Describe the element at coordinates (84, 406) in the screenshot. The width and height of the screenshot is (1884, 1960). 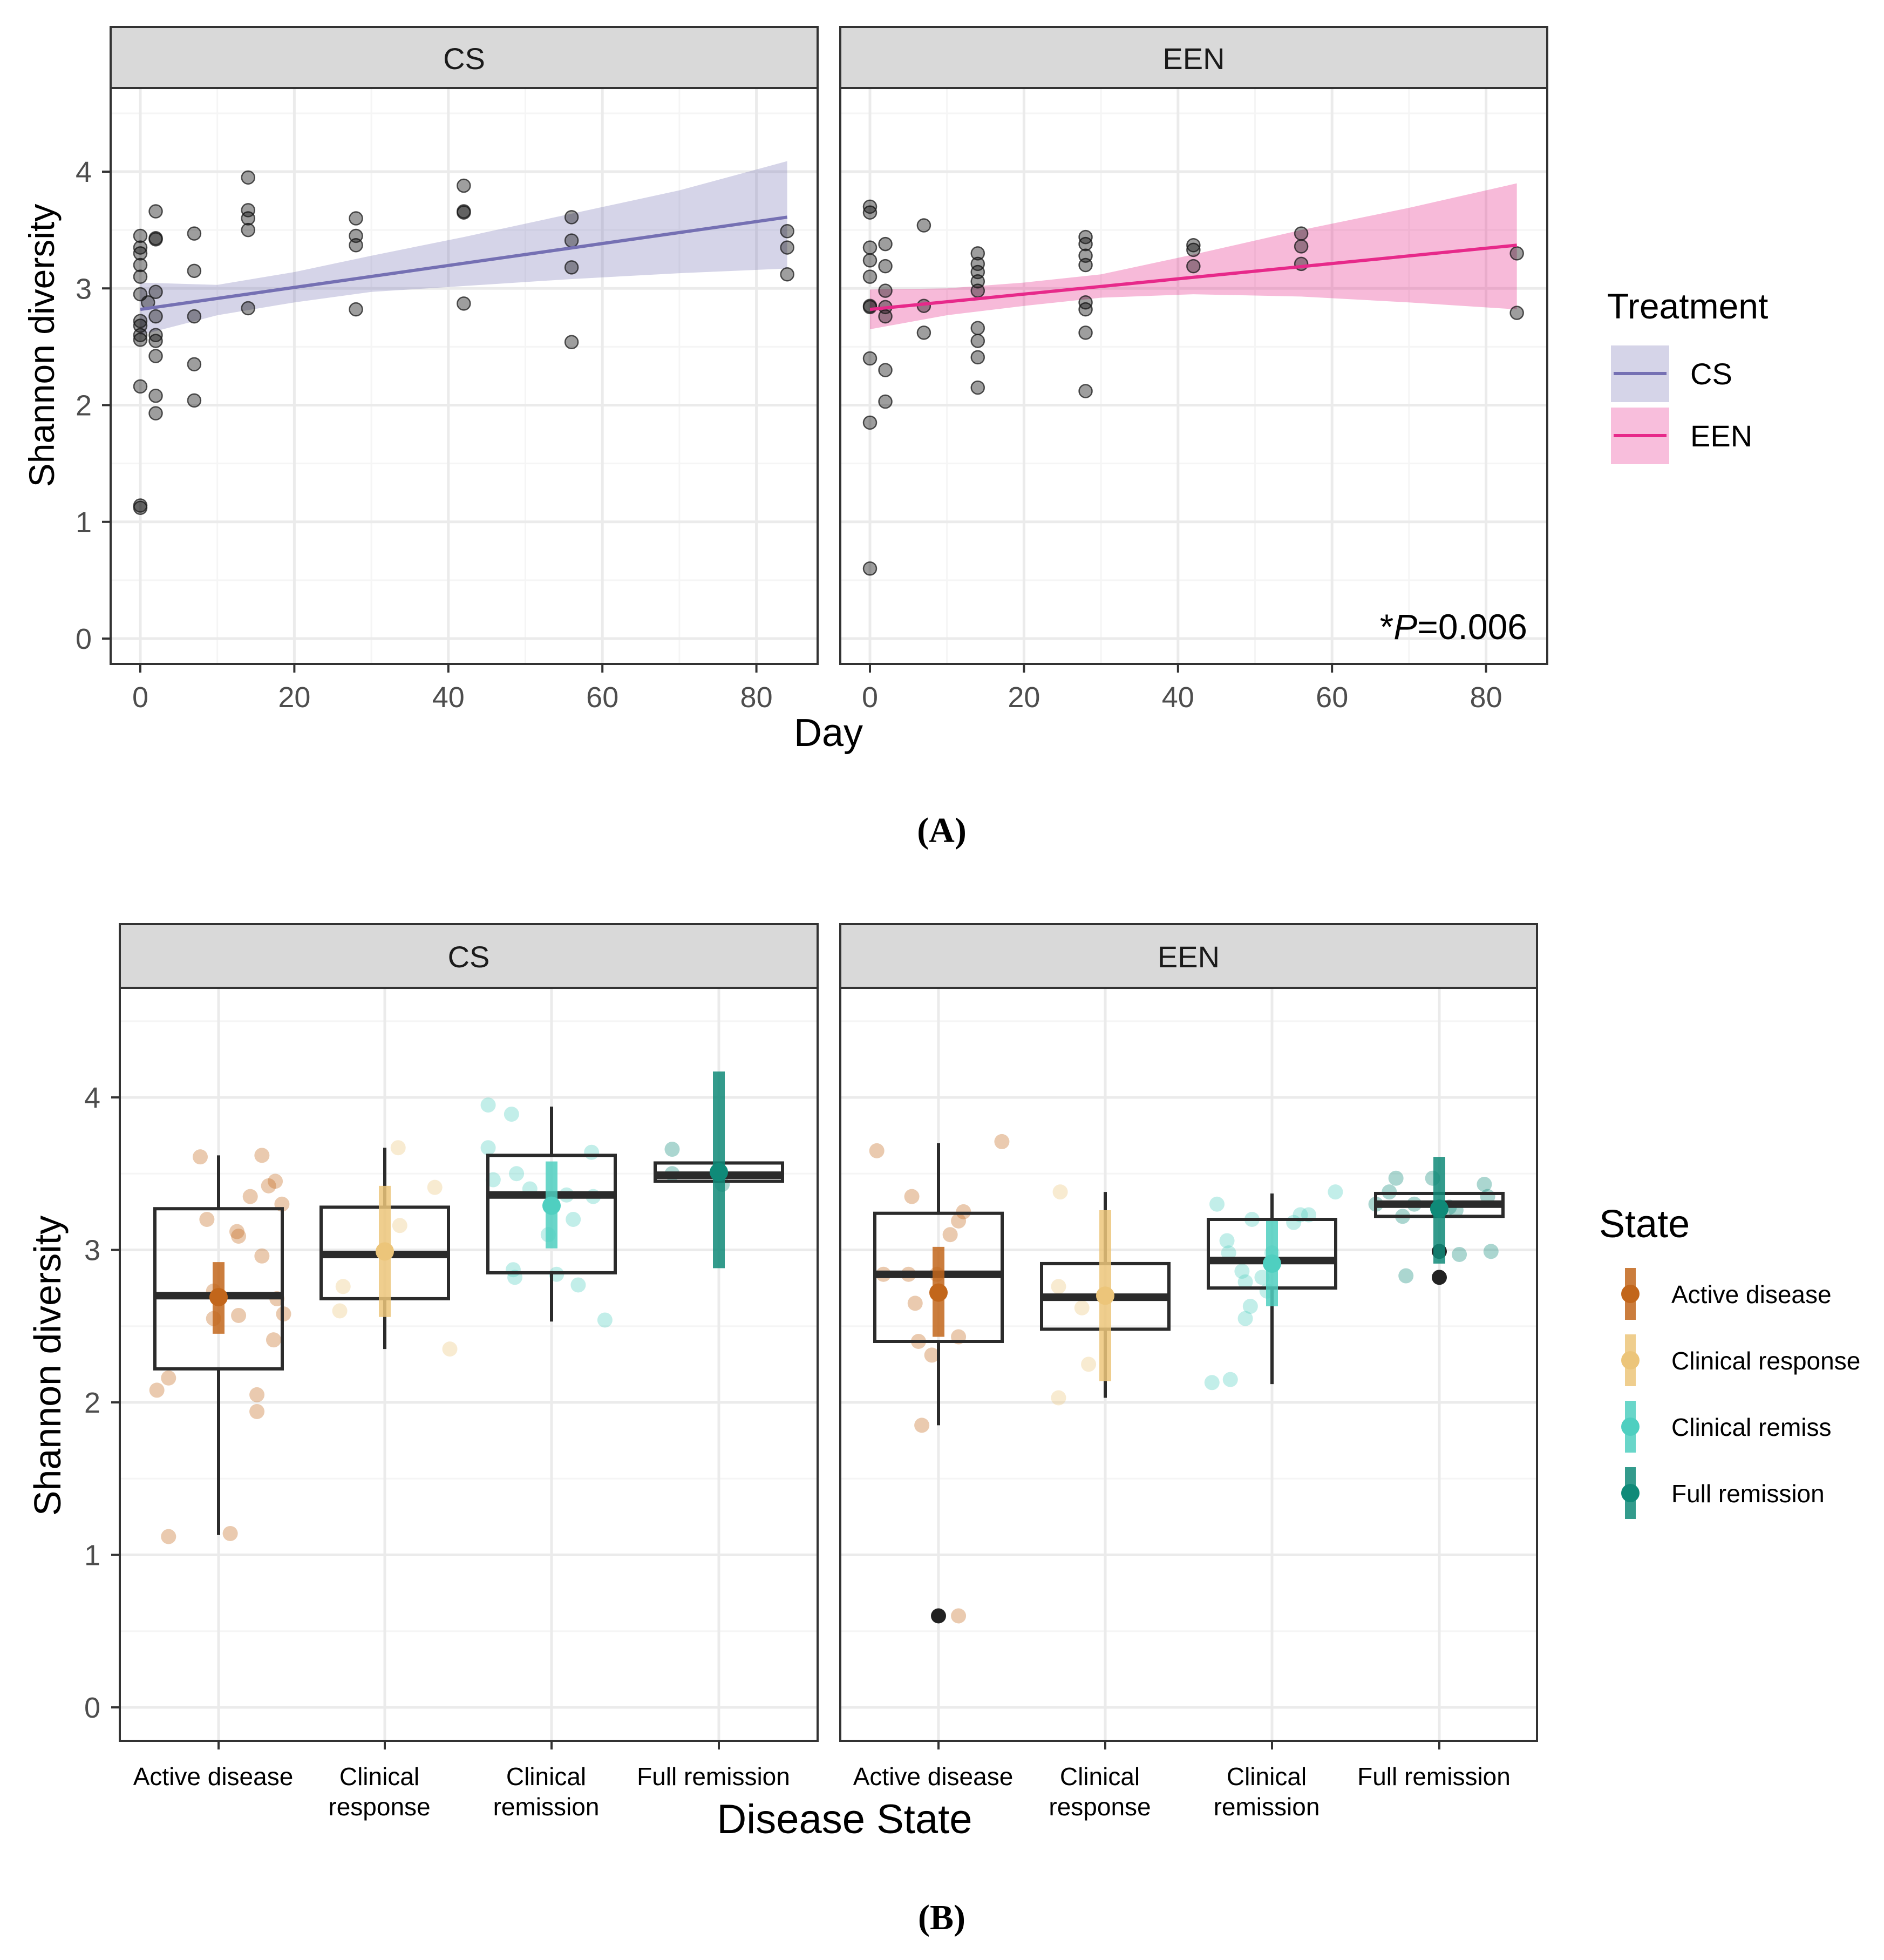
I see `y-tick-label: 2` at that location.